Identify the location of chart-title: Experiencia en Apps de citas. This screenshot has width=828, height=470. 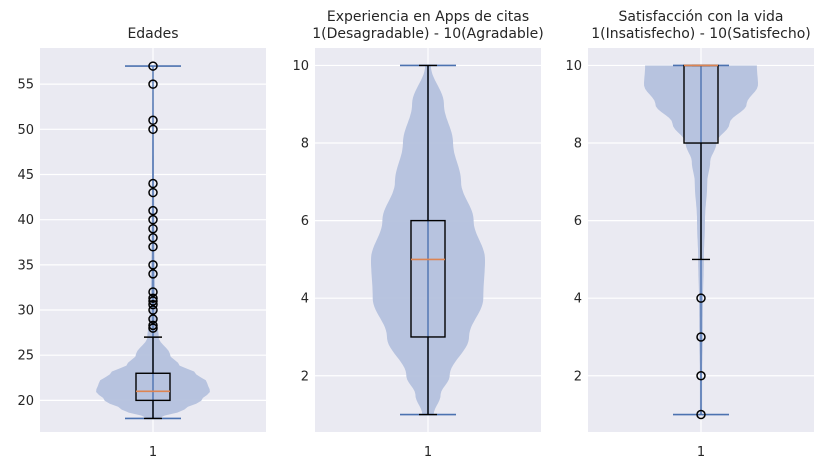
(428, 17).